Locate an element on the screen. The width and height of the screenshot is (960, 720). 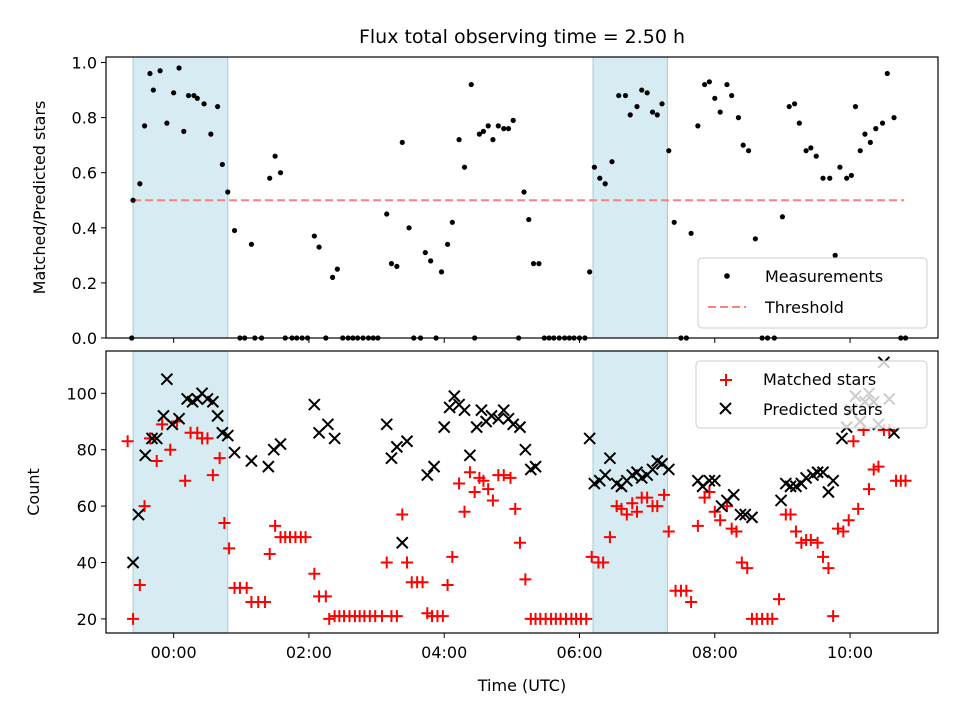
bottom-y-axis-ticks: 20 40 60 80 100 is located at coordinates (86, 506).